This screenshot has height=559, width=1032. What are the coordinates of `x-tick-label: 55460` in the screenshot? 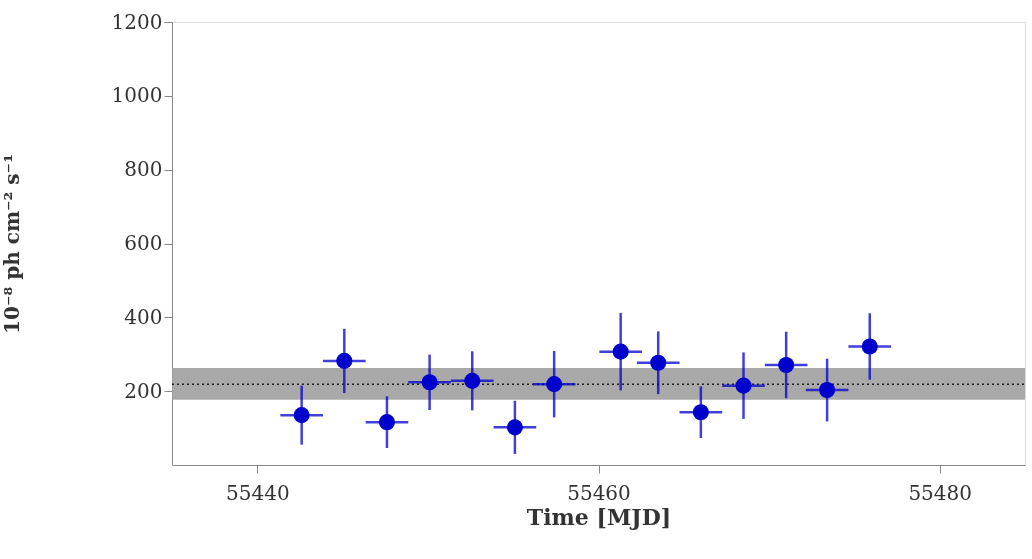 It's located at (599, 492).